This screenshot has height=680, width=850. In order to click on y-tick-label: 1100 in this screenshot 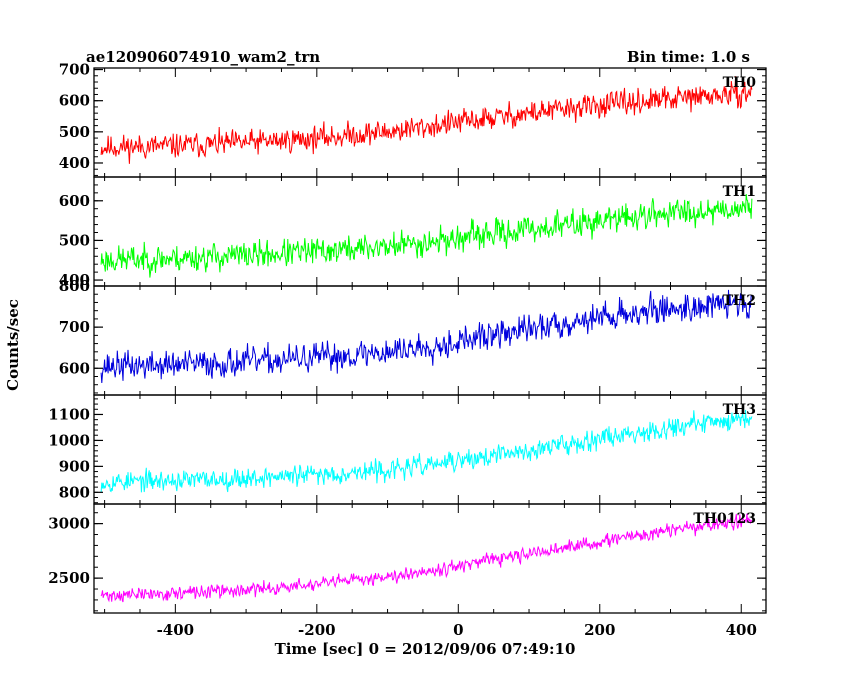, I will do `click(69, 414)`.